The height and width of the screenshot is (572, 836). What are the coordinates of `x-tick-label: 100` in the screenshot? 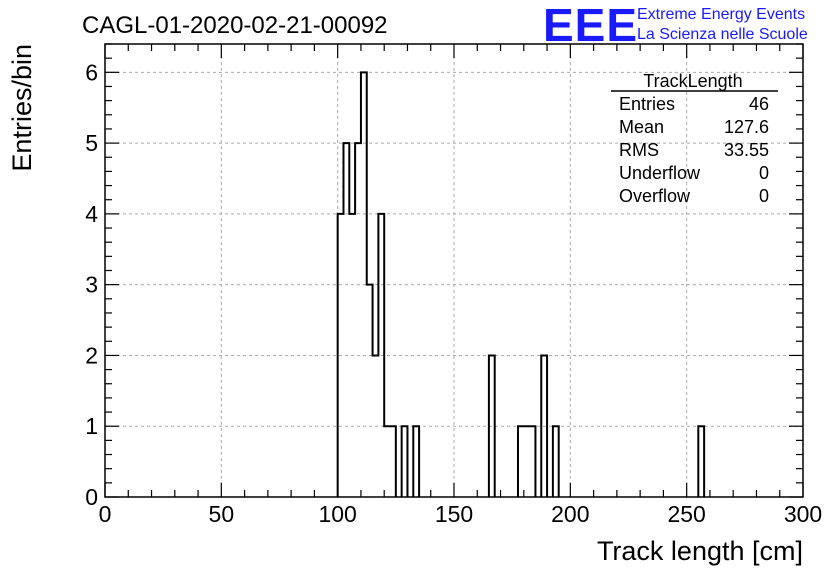 It's located at (337, 514).